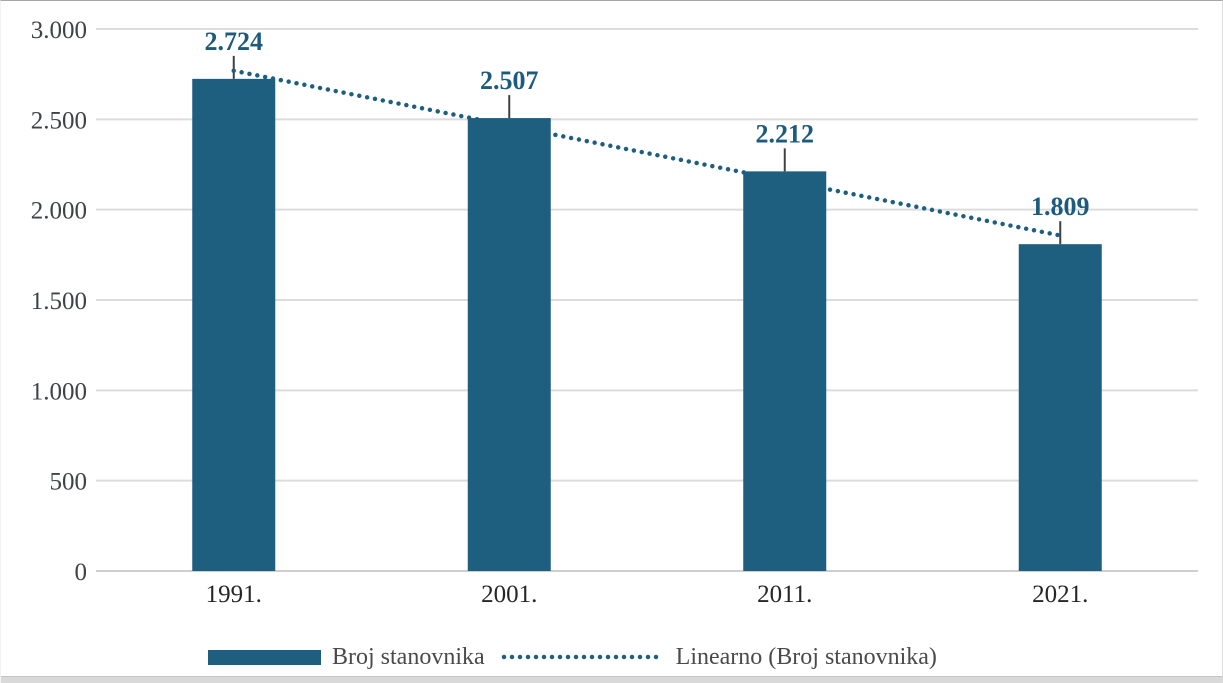  Describe the element at coordinates (81, 572) in the screenshot. I see `y-tick-label: 0` at that location.